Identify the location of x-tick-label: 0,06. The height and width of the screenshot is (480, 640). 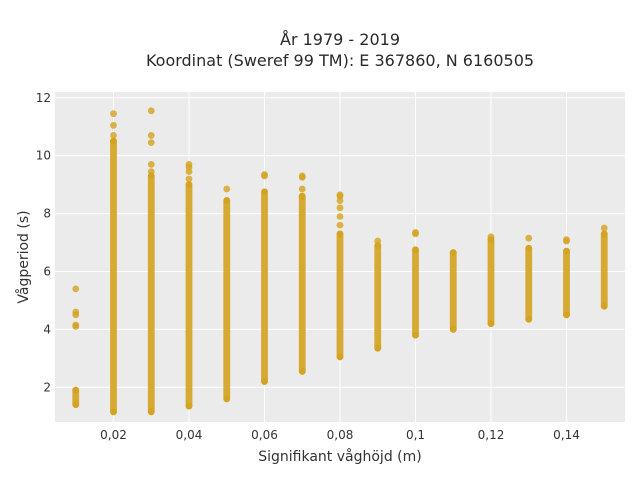
(264, 435).